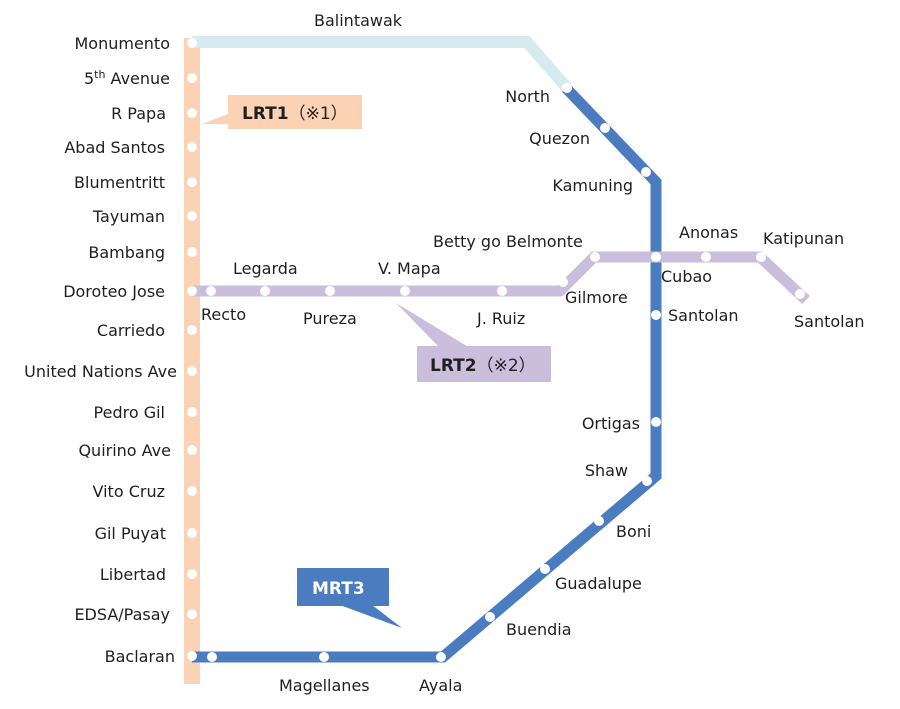  Describe the element at coordinates (318, 114) in the screenshot. I see `lrt1-label-note: （※1）` at that location.